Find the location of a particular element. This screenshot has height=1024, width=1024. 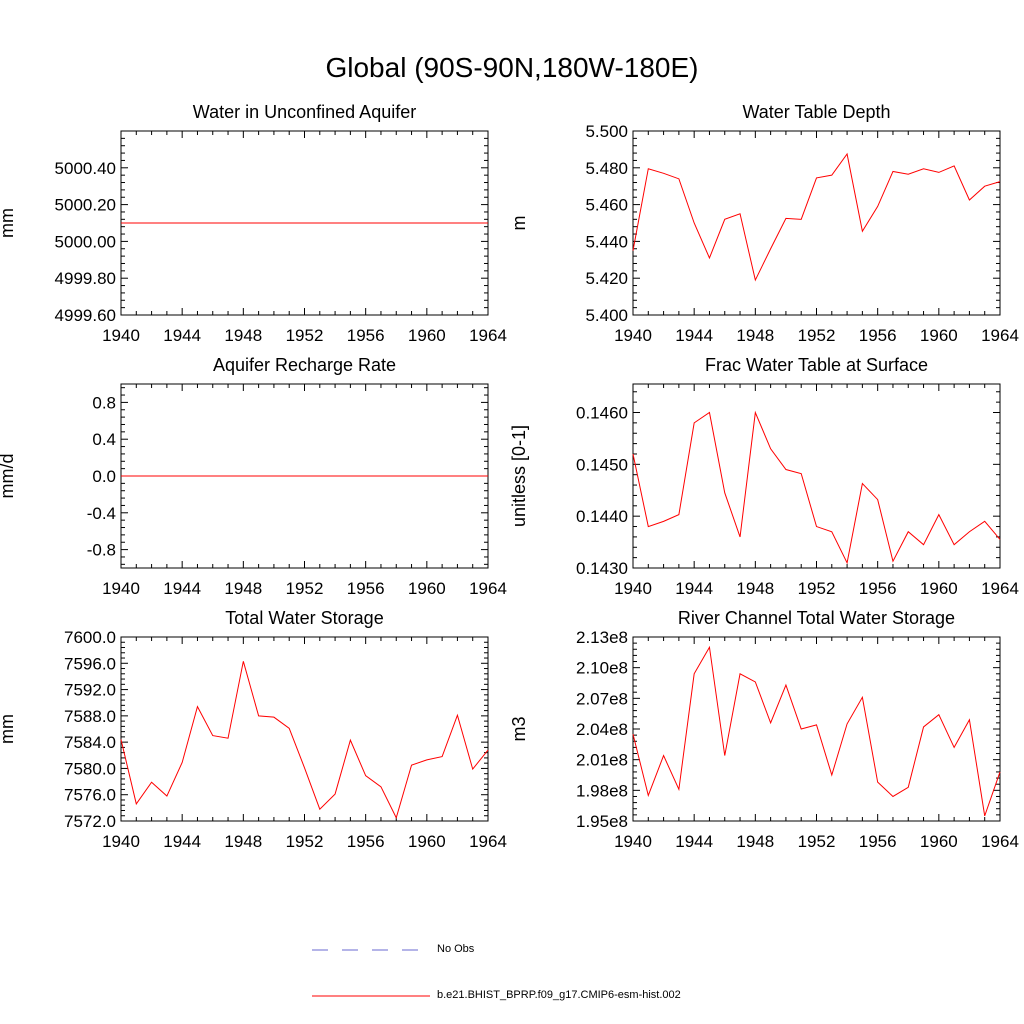

panel-5-xtick-label: 1956 is located at coordinates (366, 841).